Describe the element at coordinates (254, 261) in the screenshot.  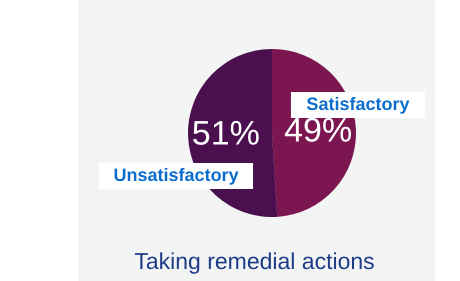
I see `text: Taking remedial actions` at that location.